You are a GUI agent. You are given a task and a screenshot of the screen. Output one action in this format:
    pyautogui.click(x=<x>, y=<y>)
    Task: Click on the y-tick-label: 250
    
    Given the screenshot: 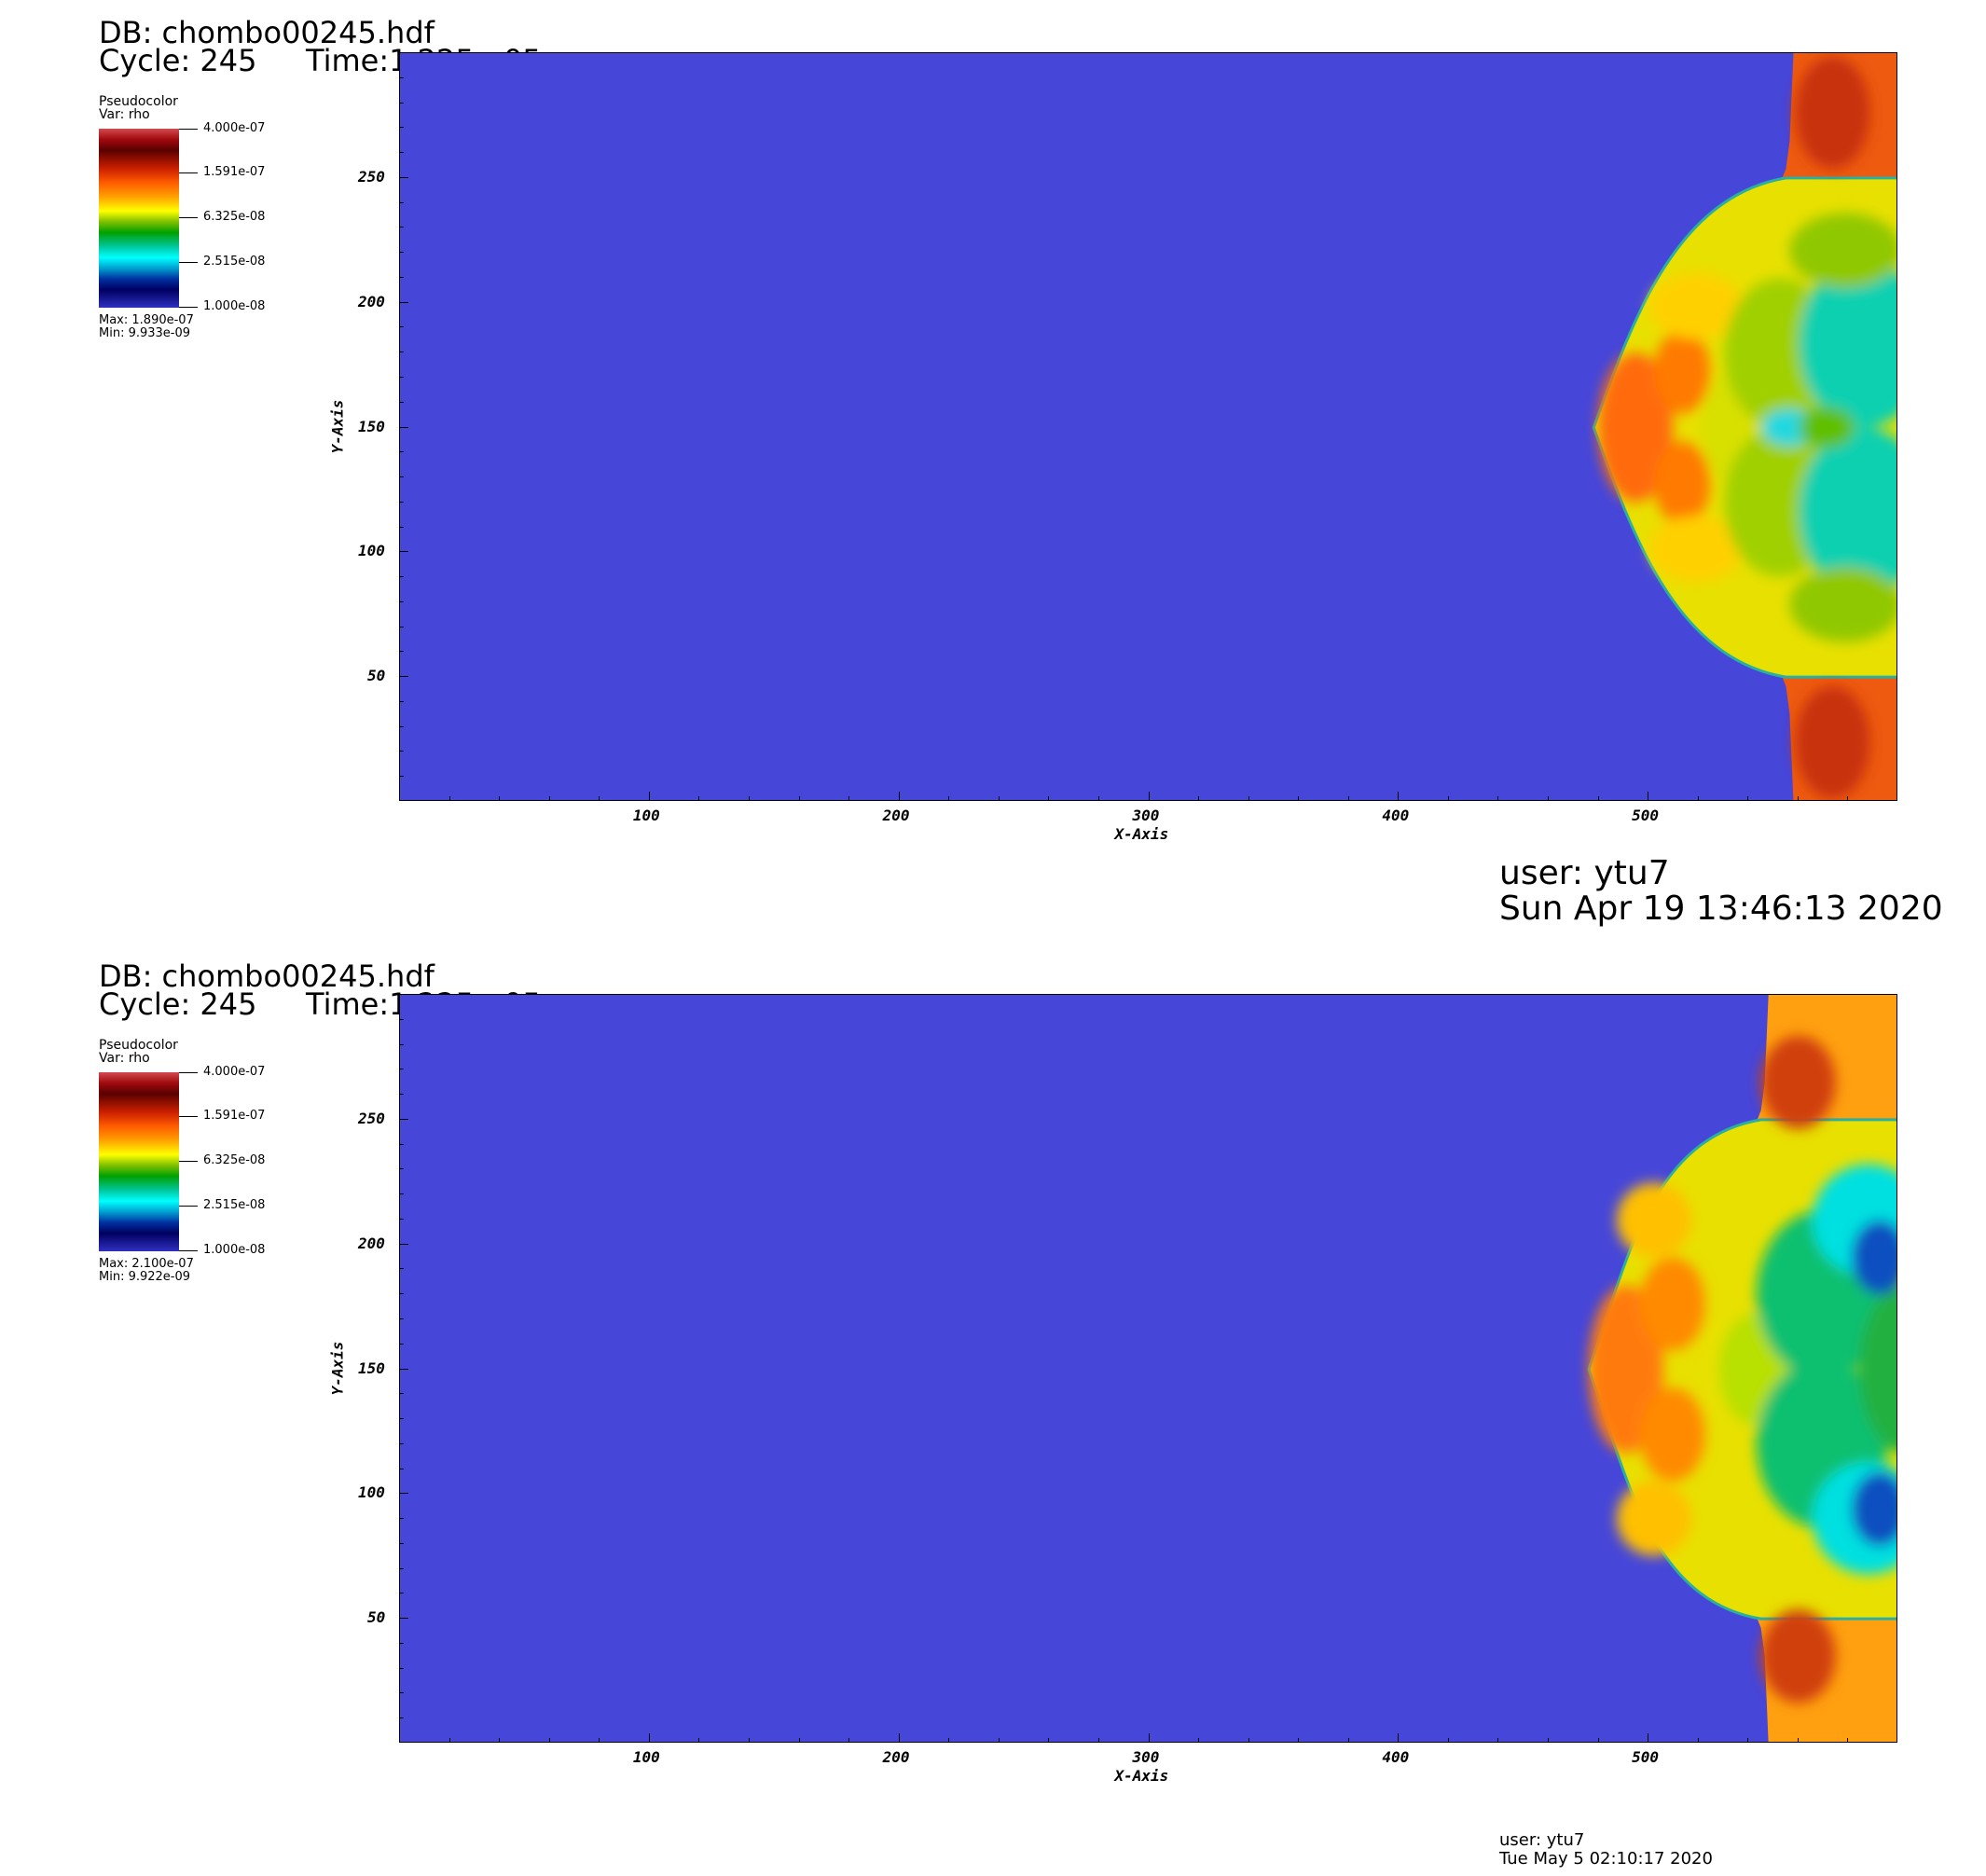 What is the action you would take?
    pyautogui.click(x=371, y=1118)
    